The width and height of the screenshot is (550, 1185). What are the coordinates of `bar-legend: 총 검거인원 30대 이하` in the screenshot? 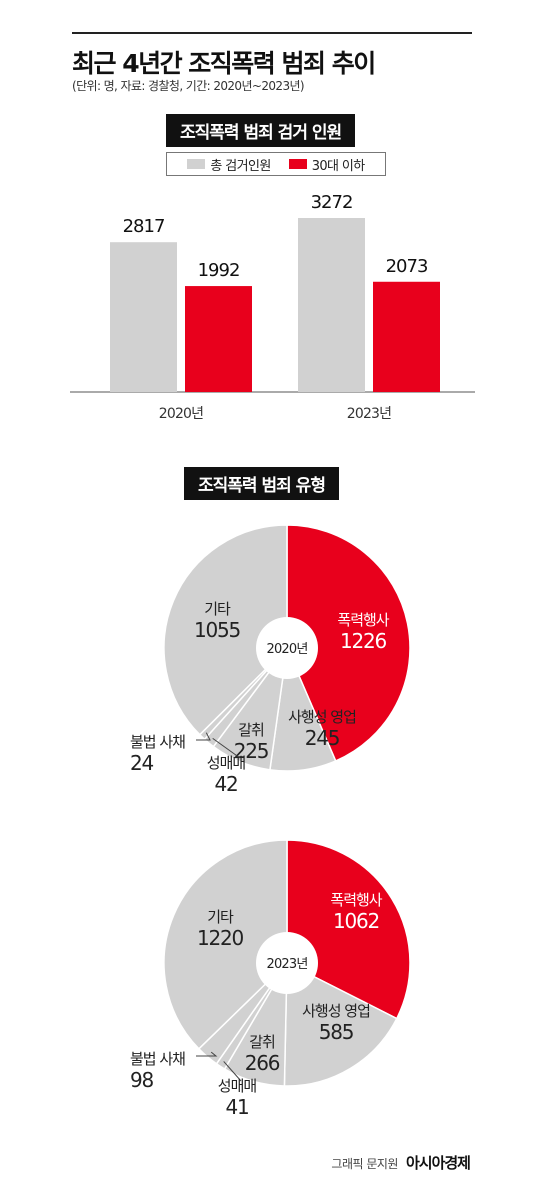 It's located at (276, 164).